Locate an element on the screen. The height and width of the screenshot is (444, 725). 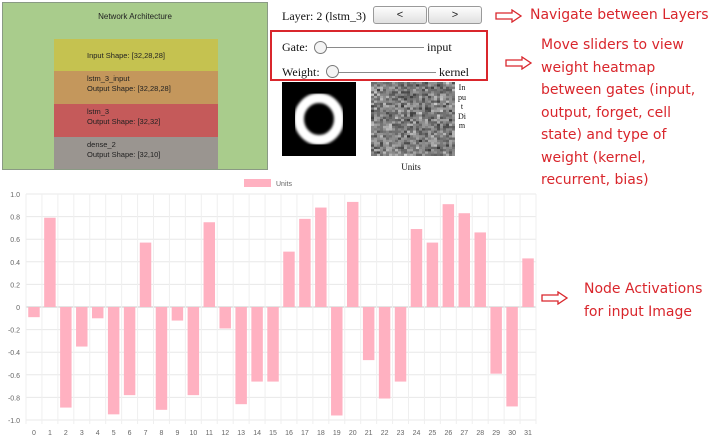
layer-block-input: Input Shape: [32,28,28] is located at coordinates (136, 55).